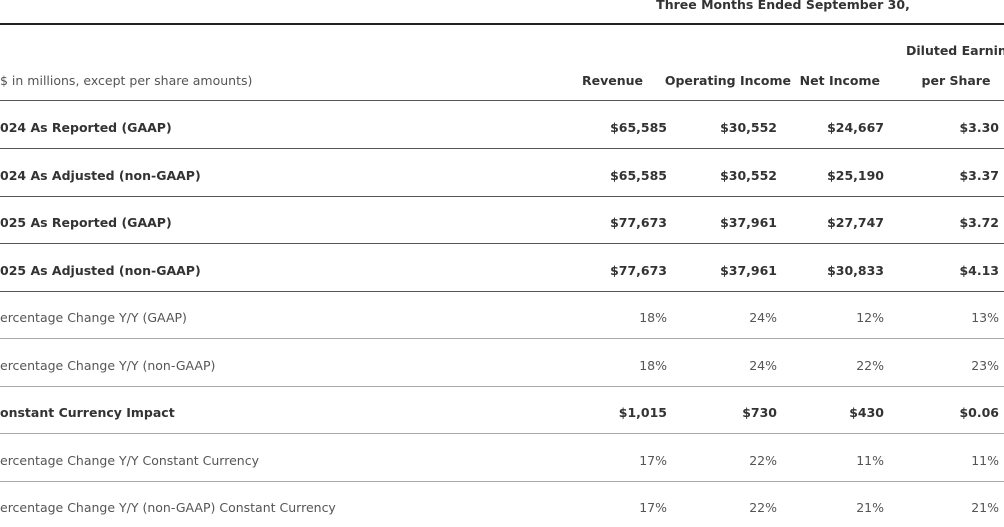 The height and width of the screenshot is (527, 1004). What do you see at coordinates (759, 412) in the screenshot?
I see `cell: $730` at bounding box center [759, 412].